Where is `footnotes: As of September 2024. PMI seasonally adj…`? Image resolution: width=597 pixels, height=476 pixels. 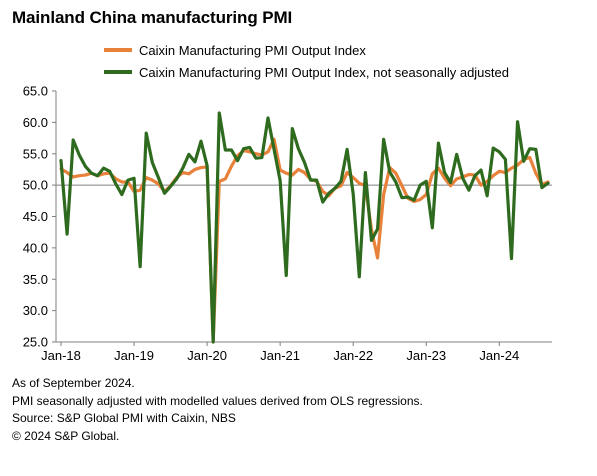 footnotes: As of September 2024. PMI seasonally adj… is located at coordinates (217, 410).